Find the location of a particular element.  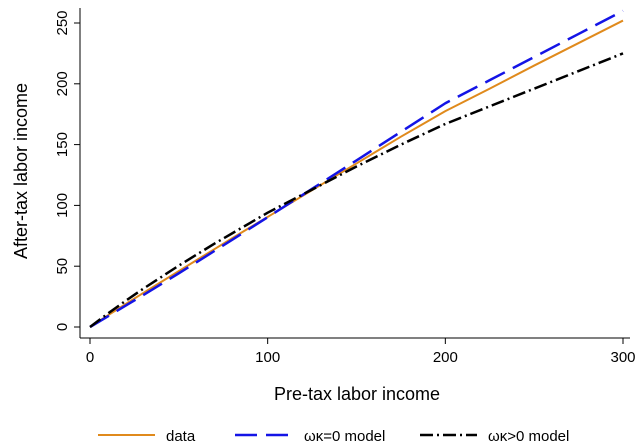

x-tick-label: 100 is located at coordinates (267, 357).